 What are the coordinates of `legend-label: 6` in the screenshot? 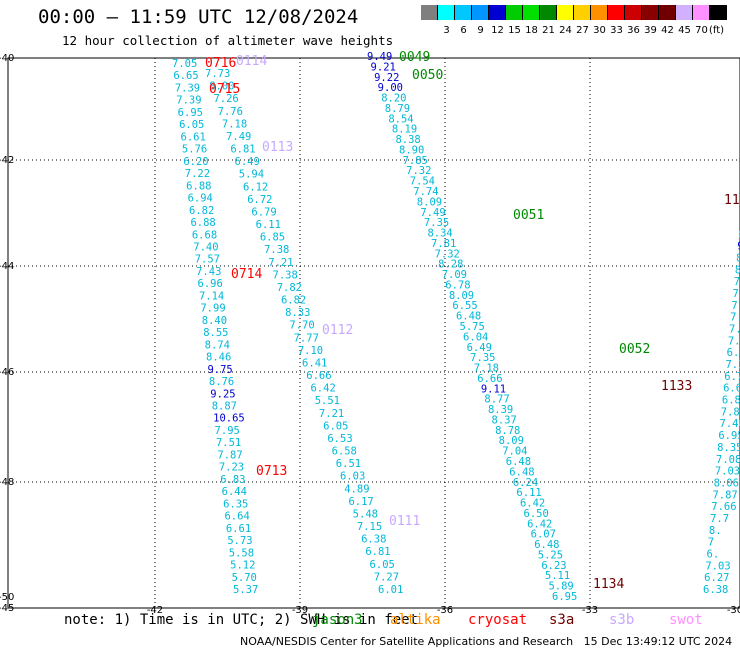 It's located at (463, 30).